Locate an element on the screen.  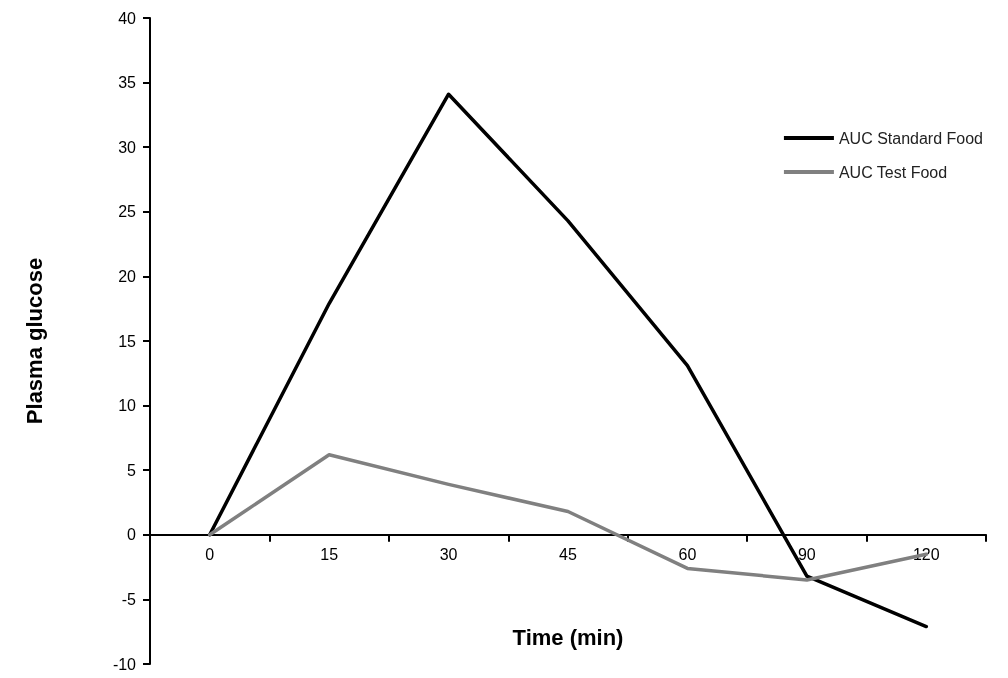
y-tick-label: 25 is located at coordinates (127, 212).